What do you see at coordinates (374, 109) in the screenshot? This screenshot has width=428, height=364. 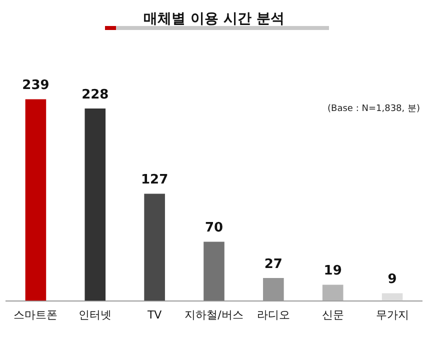 I see `annotation: (Base : N=1,838, 분)` at bounding box center [374, 109].